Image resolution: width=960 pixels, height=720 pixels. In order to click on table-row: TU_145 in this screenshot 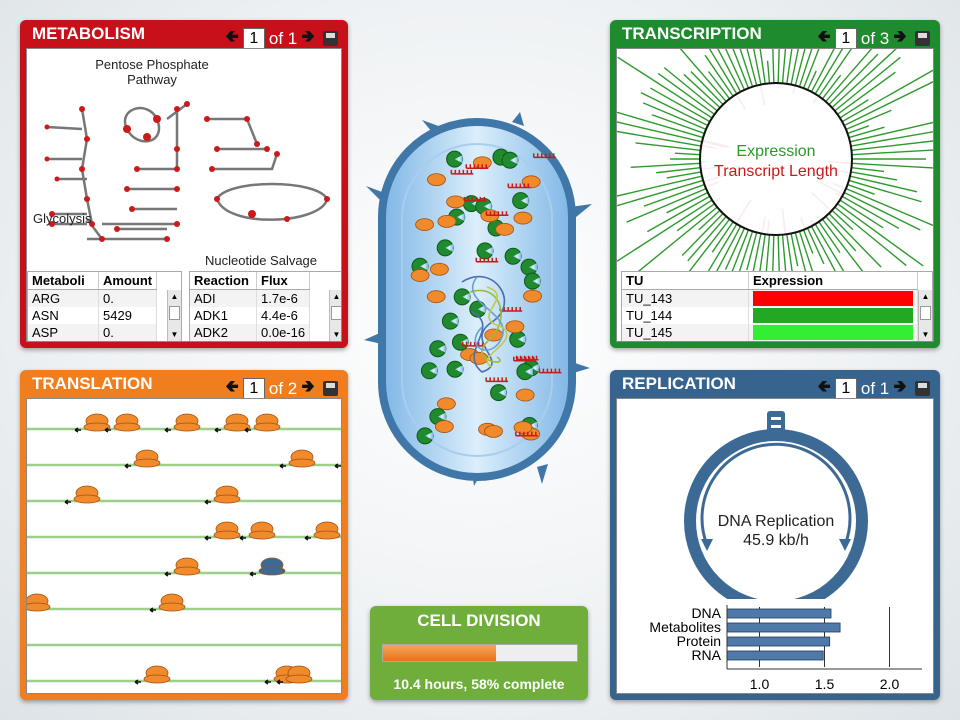, I will do `click(770, 332)`.